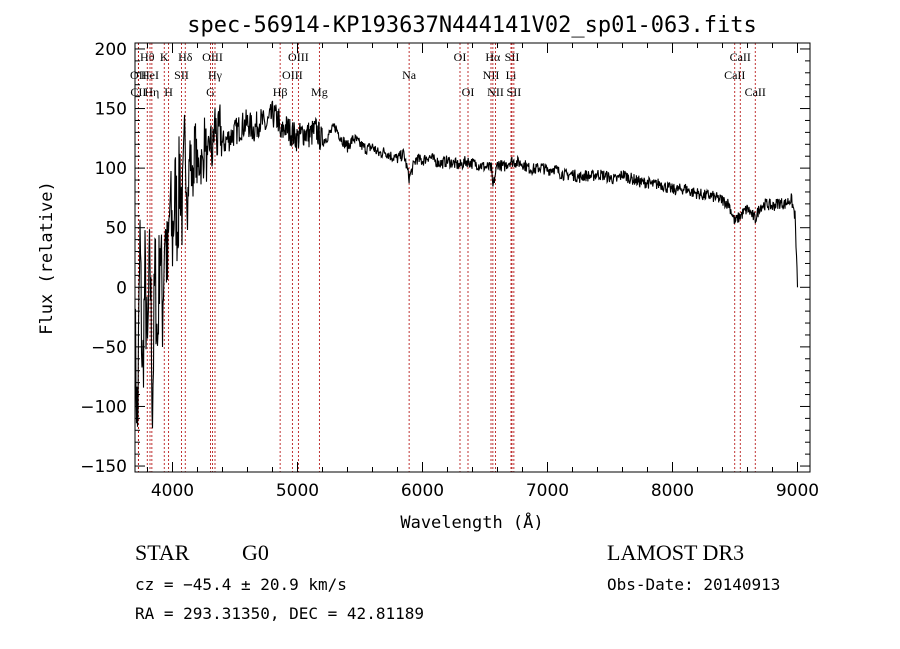 This screenshot has height=649, width=900. What do you see at coordinates (185, 57) in the screenshot?
I see `line-marker-label: Hδ` at bounding box center [185, 57].